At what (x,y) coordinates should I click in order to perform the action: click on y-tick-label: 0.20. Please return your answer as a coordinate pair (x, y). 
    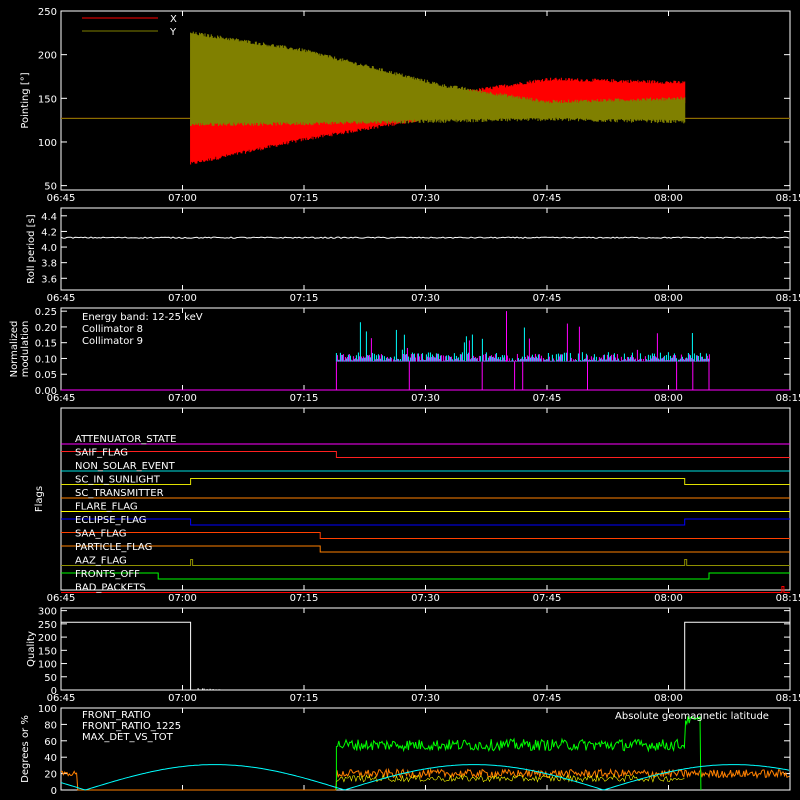
    Looking at the image, I should click on (46, 328).